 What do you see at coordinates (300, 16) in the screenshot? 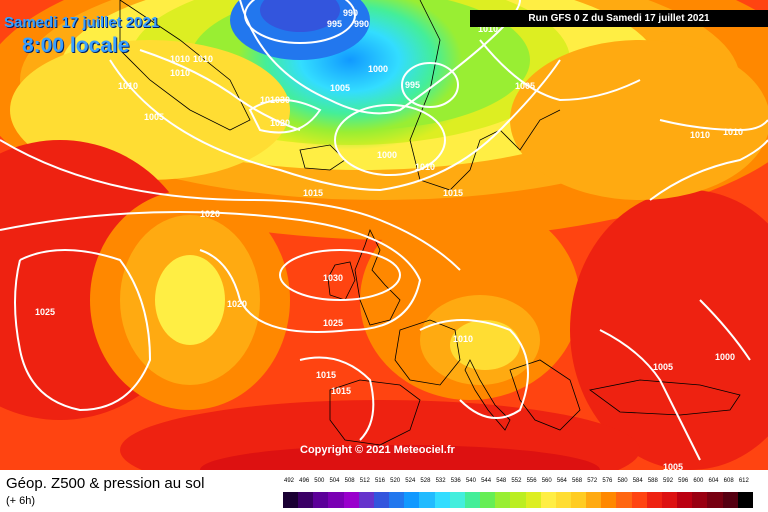
I see `field-deep-low-core` at bounding box center [300, 16].